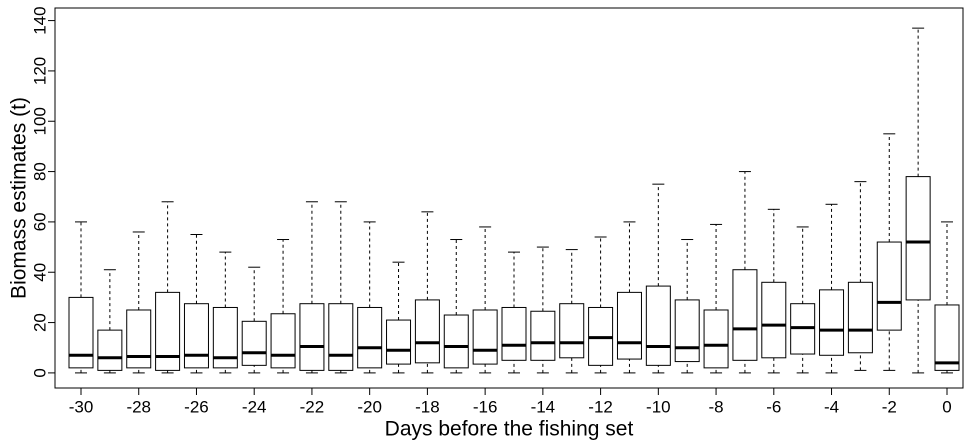 This screenshot has height=443, width=969. What do you see at coordinates (138, 406) in the screenshot?
I see `x-tick-label: -28` at bounding box center [138, 406].